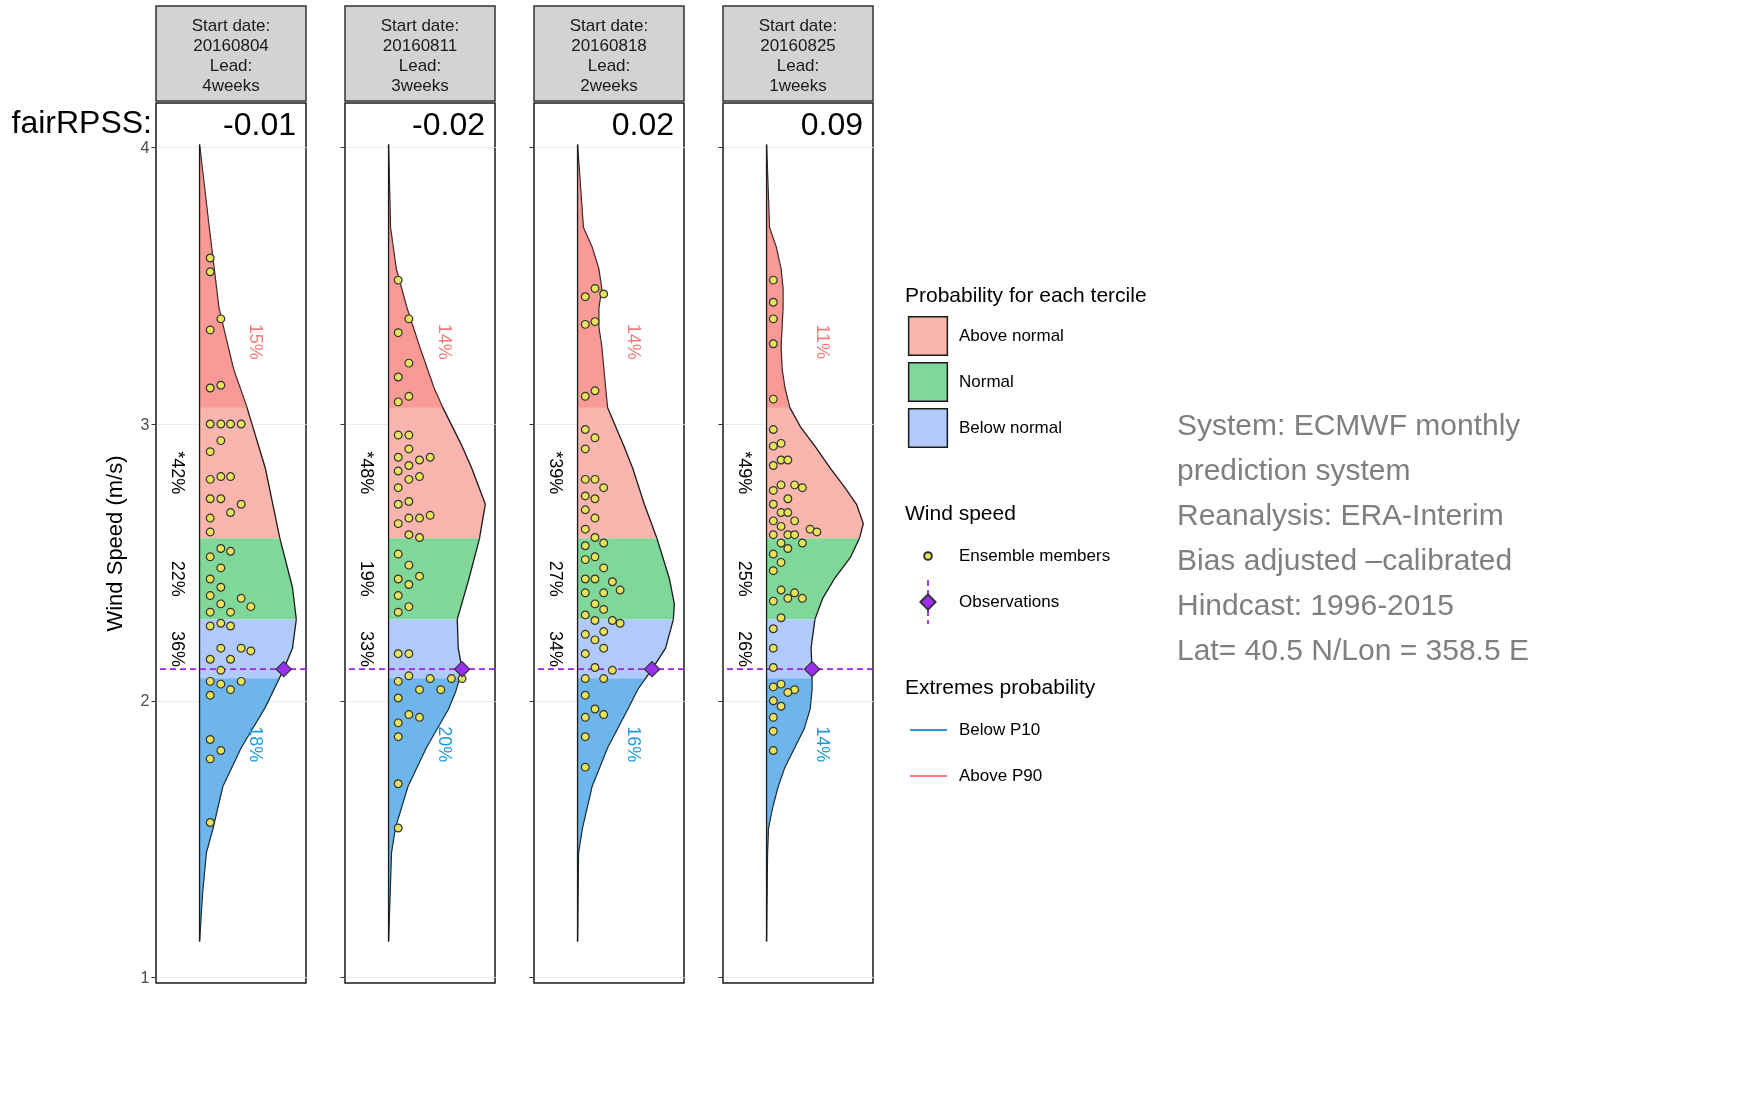 The image size is (1750, 1094). I want to click on legend-title: Probability for each tercile, so click(1026, 294).